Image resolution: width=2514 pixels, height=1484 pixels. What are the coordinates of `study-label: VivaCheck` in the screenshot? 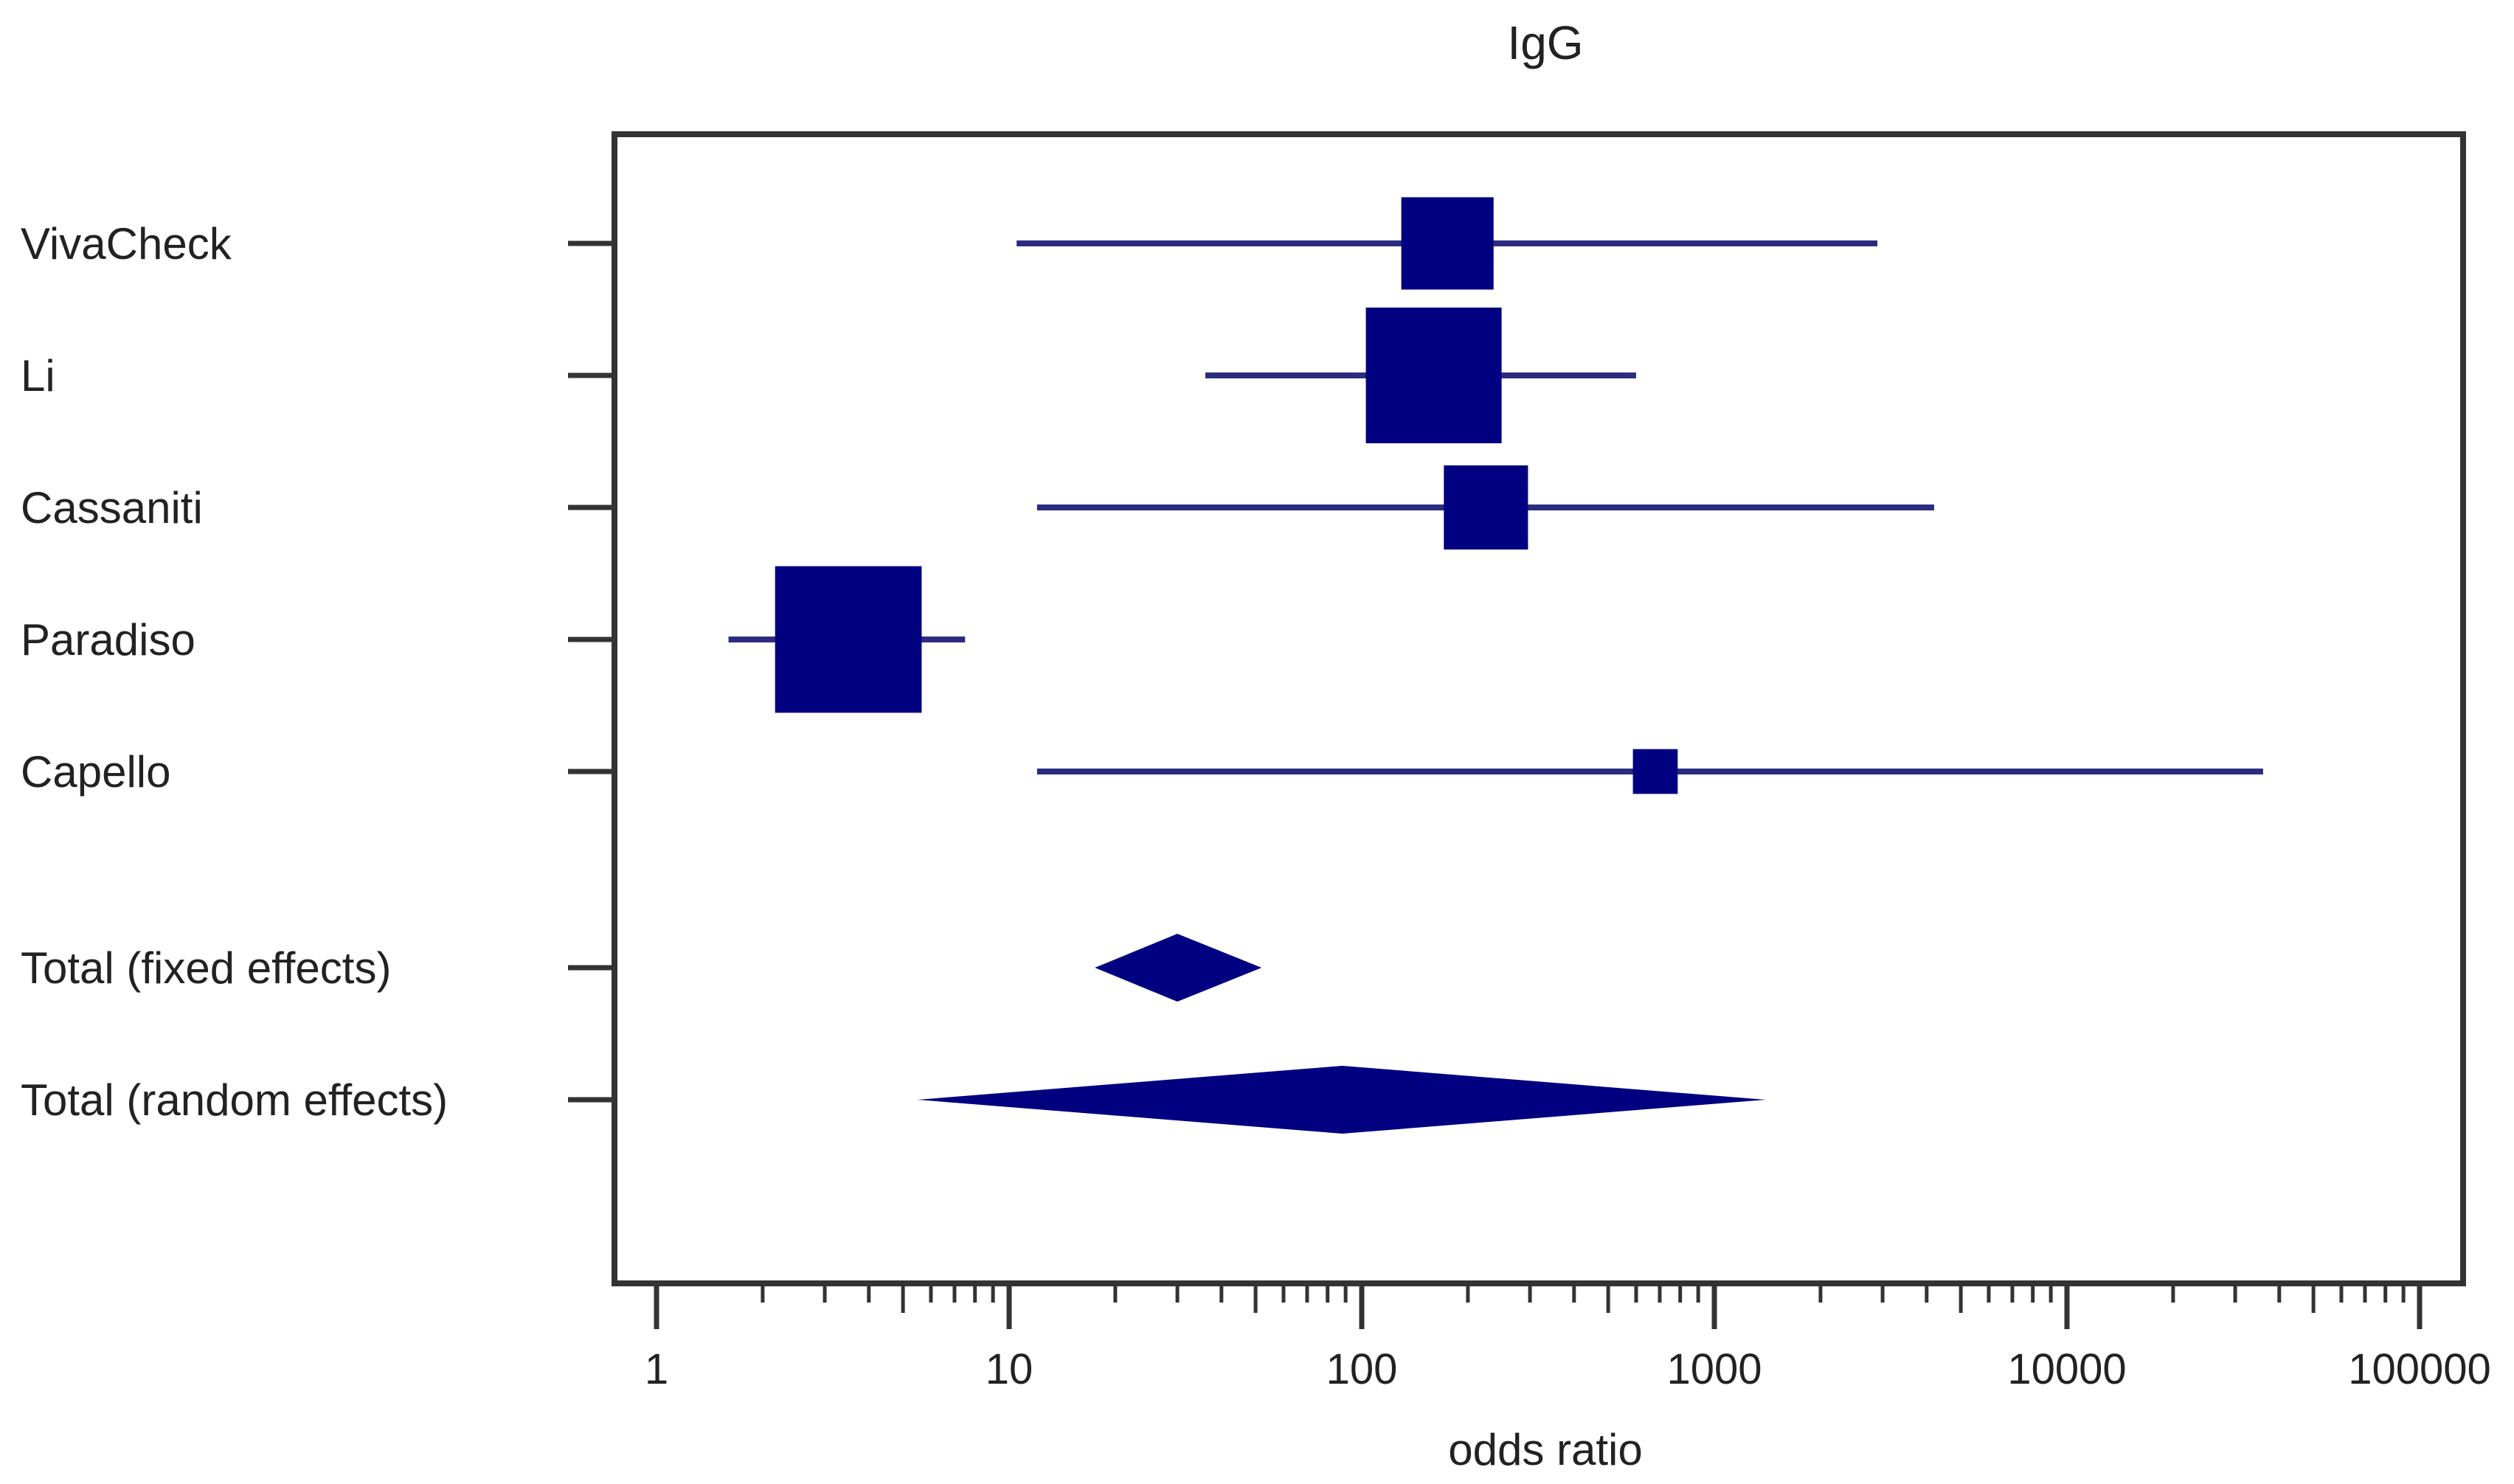 It's located at (126, 243).